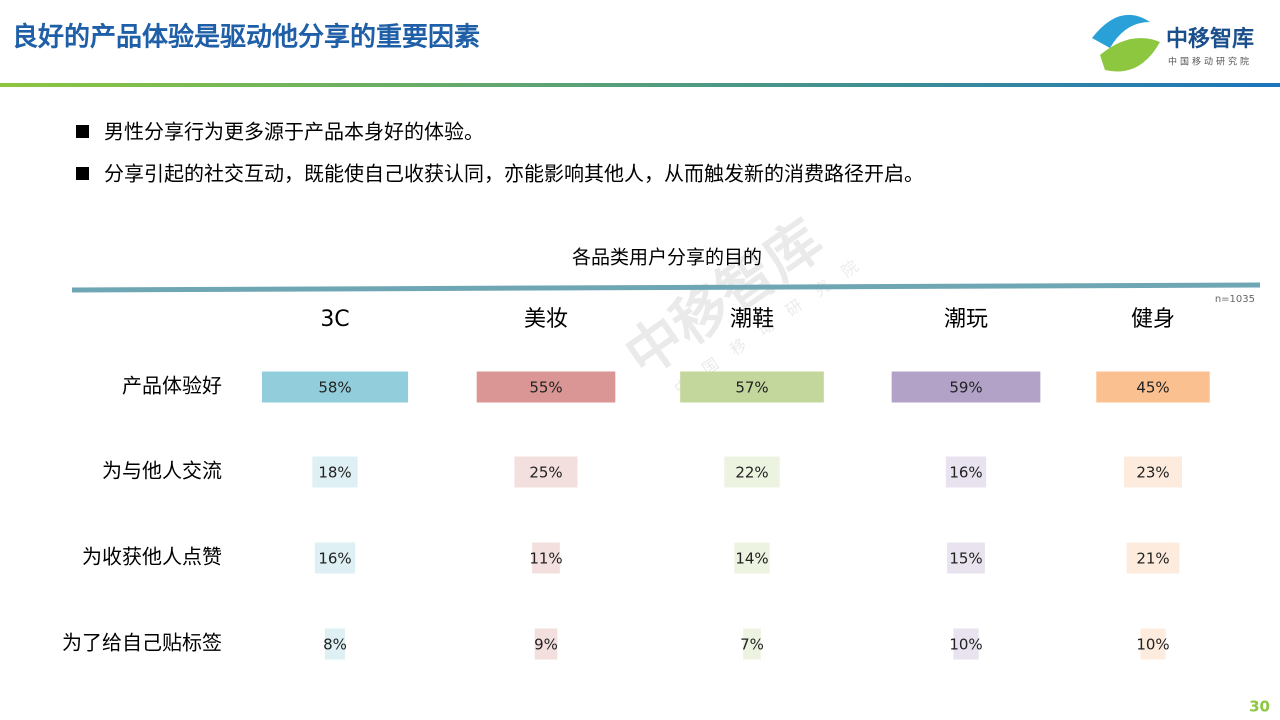 This screenshot has width=1280, height=720. Describe the element at coordinates (546, 319) in the screenshot. I see `column-header: 美妆` at that location.